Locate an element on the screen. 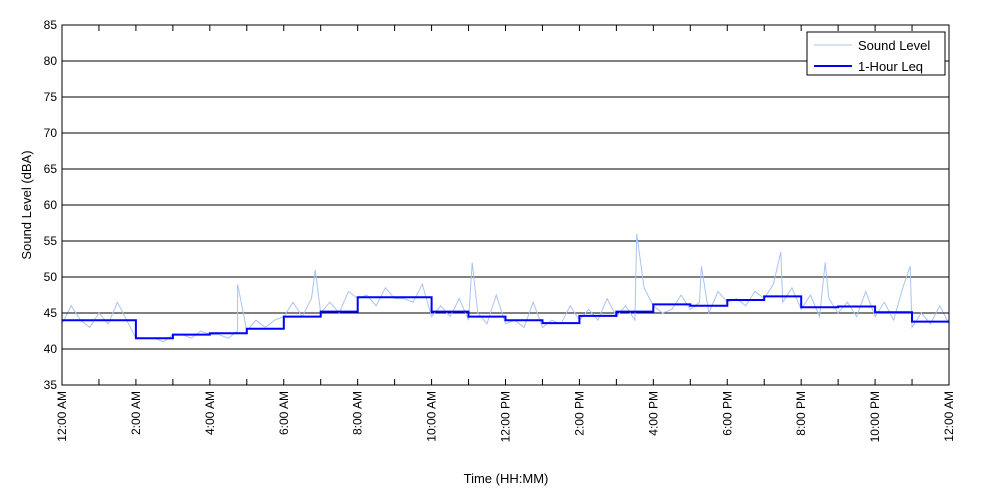 The width and height of the screenshot is (1000, 500). x-tick-label-7: 2:00 PM is located at coordinates (579, 413).